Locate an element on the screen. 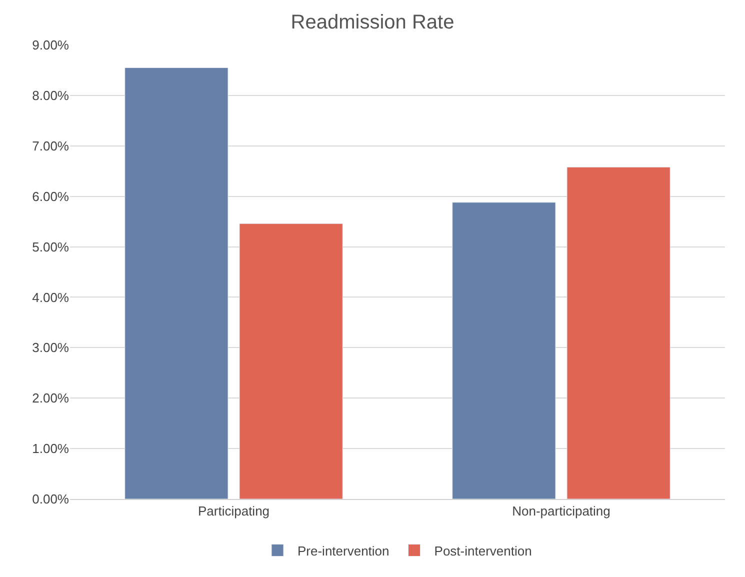 This screenshot has height=577, width=745. y-tick-label: 3.00% is located at coordinates (51, 348).